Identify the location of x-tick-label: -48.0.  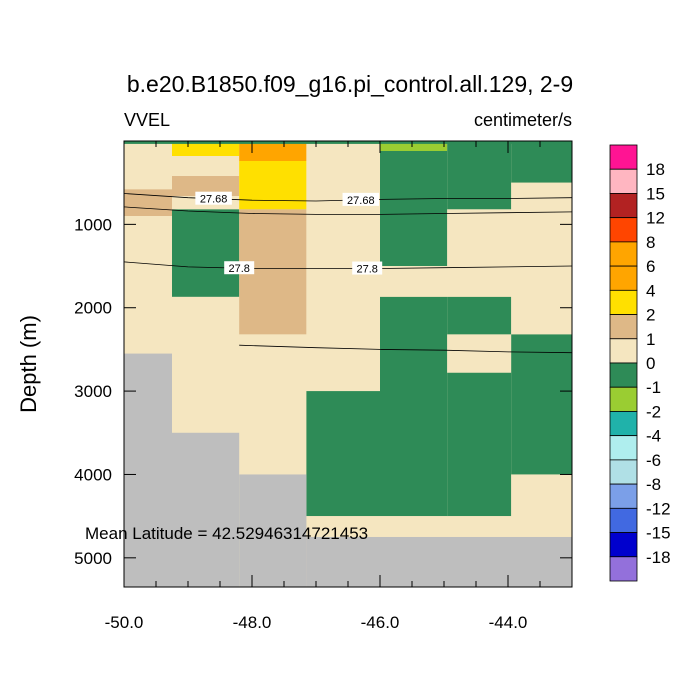
(252, 622).